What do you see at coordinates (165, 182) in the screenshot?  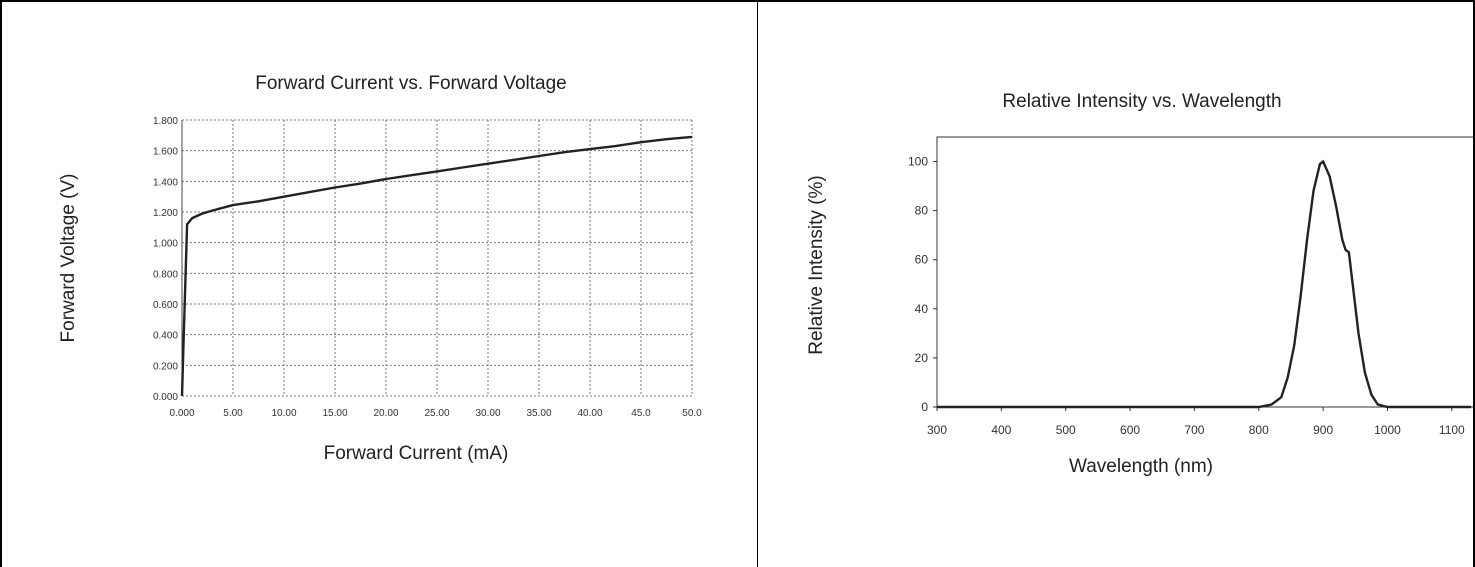 I see `iv-y-tick-label: 1.400` at bounding box center [165, 182].